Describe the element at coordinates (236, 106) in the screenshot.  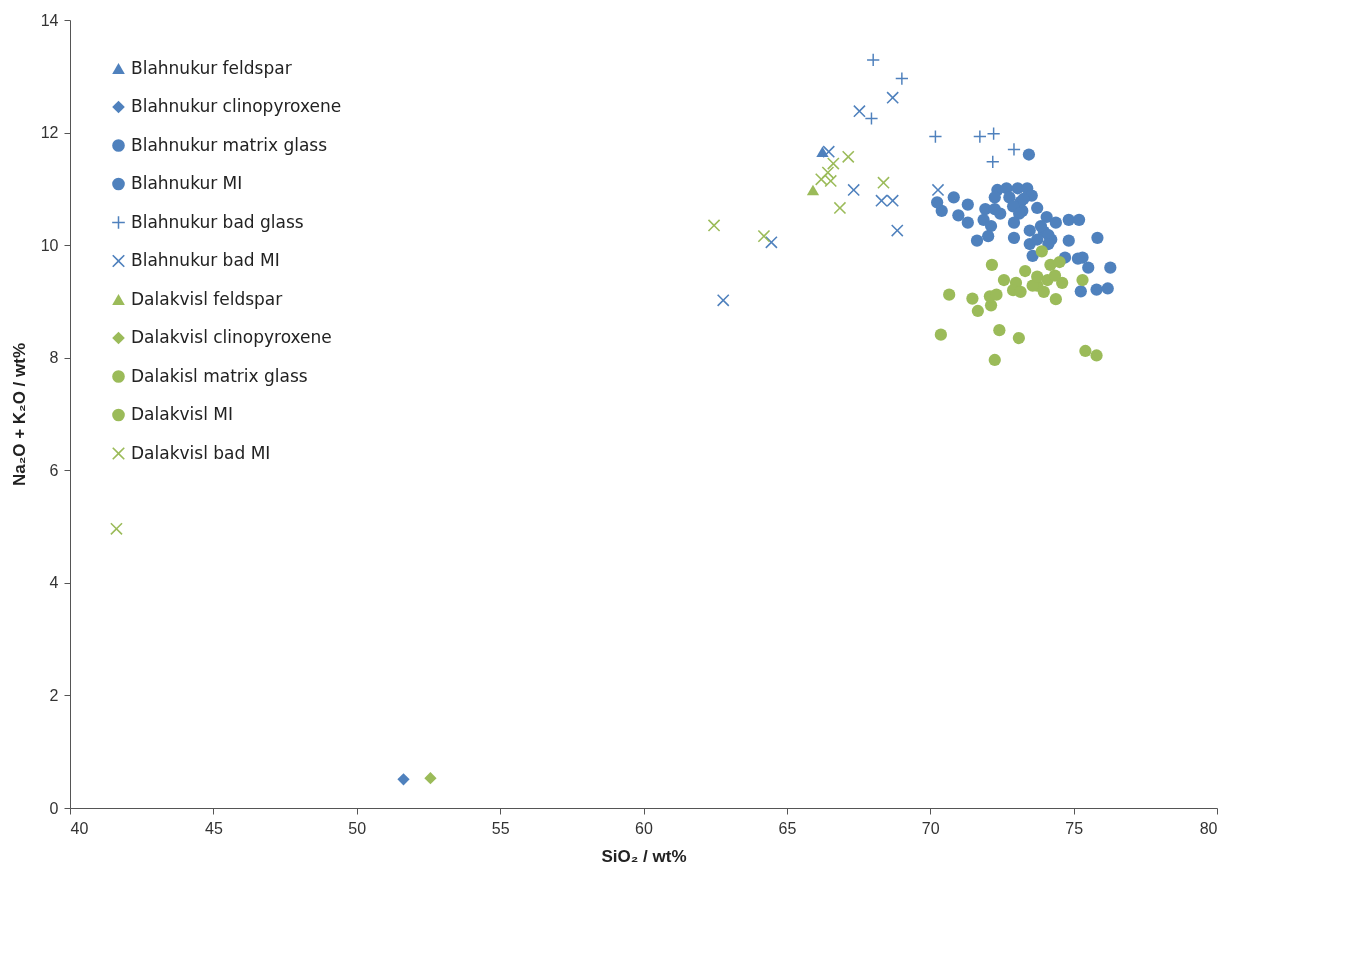
I see `legend-label: Blahnukur clinopyroxene` at that location.